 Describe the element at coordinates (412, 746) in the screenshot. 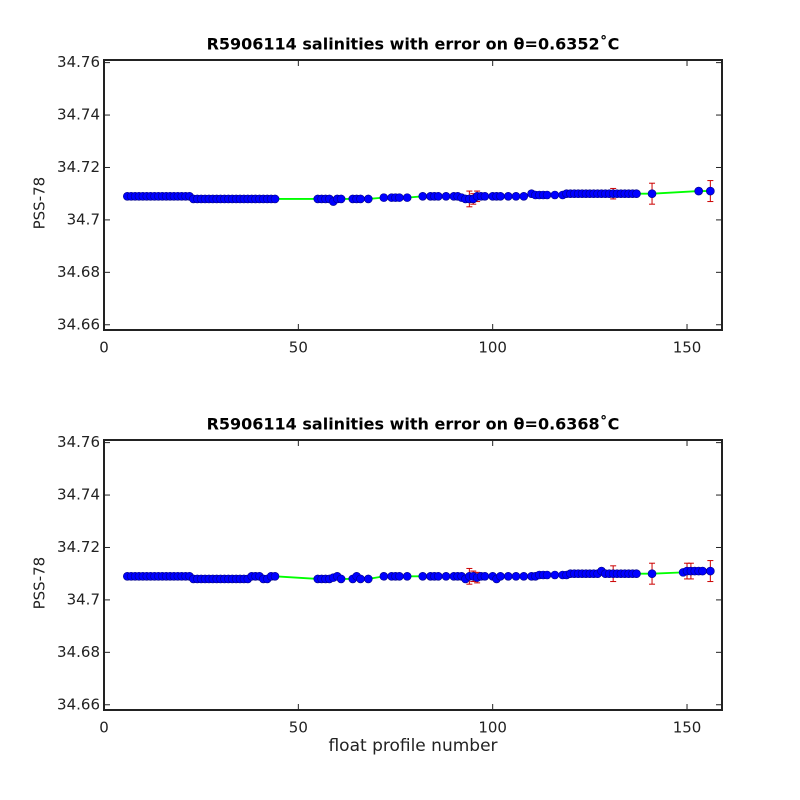

I see `x-axis-label: float profile number` at that location.